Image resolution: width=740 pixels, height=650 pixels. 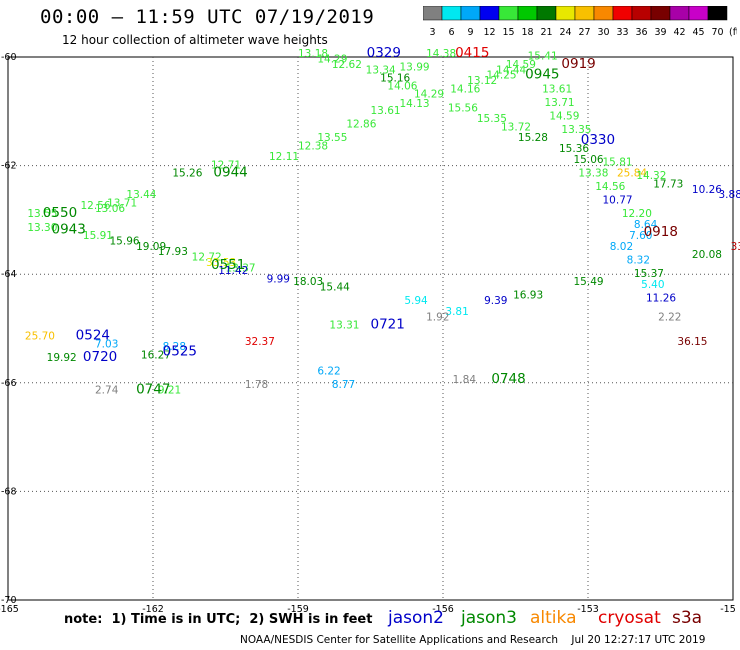 What do you see at coordinates (728, 609) in the screenshot?
I see `longitude-label: -15` at bounding box center [728, 609].